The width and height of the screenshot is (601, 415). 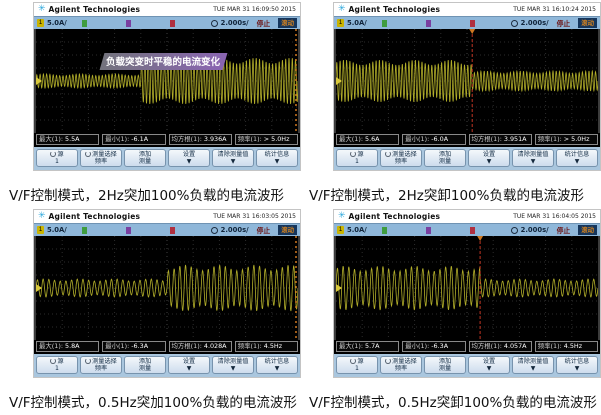 I want to click on annotation-callout: 负载突变时平稳的电流变化, so click(x=163, y=61).